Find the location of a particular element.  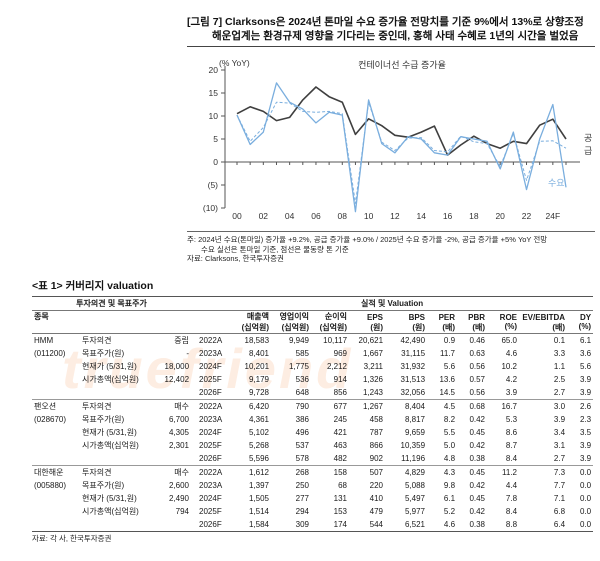

metric-value: 8.8 is located at coordinates (511, 524).